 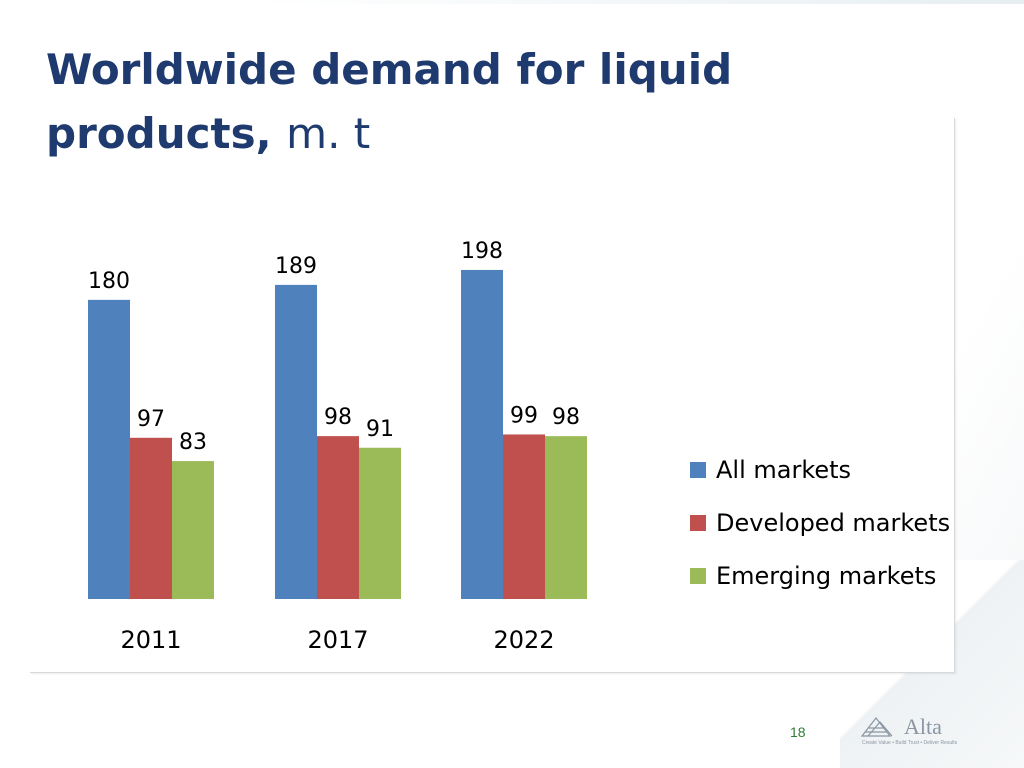 What do you see at coordinates (389, 101) in the screenshot?
I see `slide-title-main: Worldwide demand for liquid products,` at bounding box center [389, 101].